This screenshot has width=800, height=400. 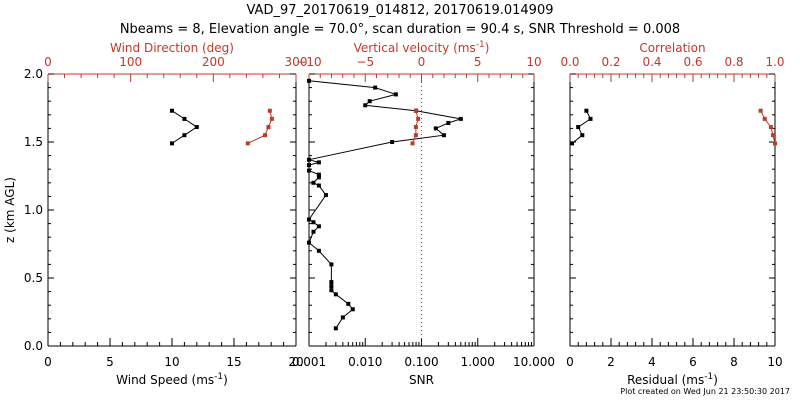 I want to click on top-tick-label: −10, so click(x=308, y=62).